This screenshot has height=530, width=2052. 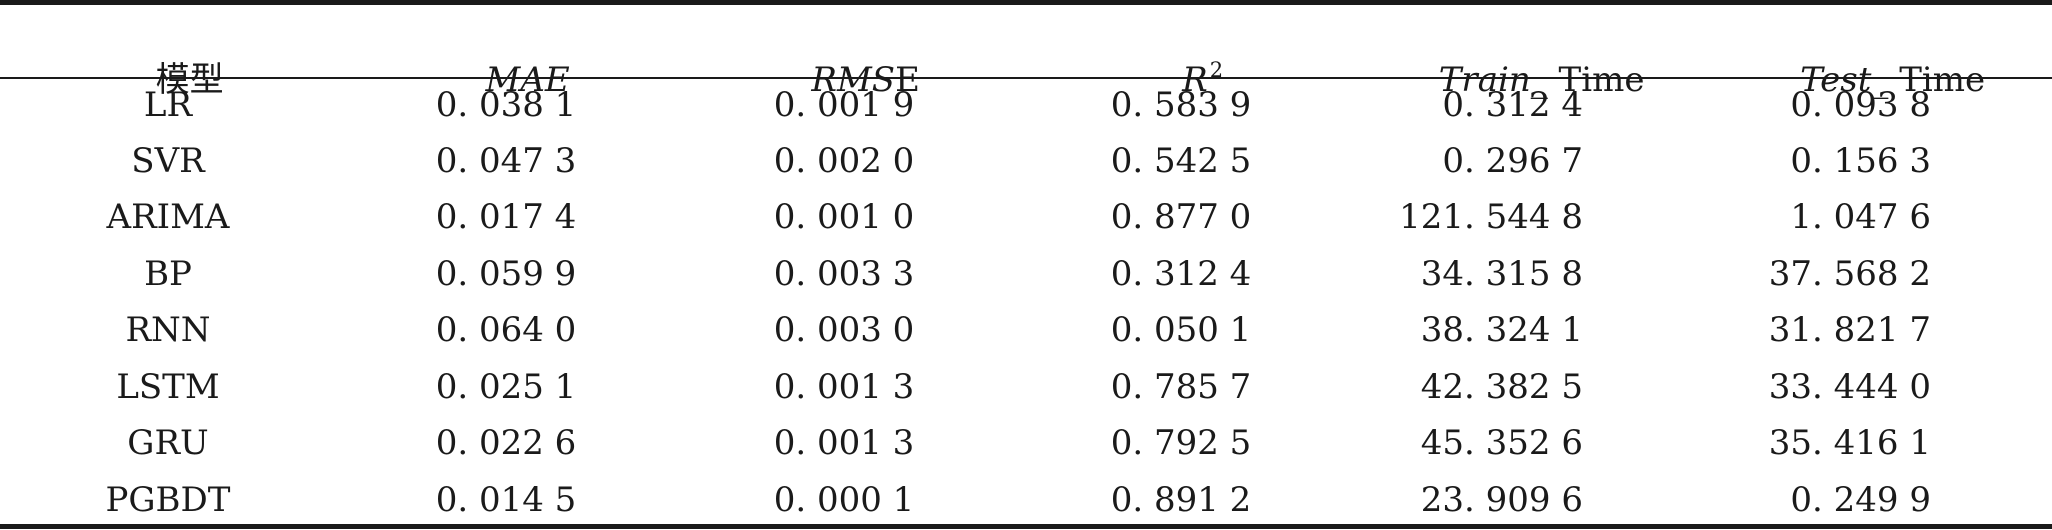 I want to click on cell-model: SVR, so click(x=168, y=161).